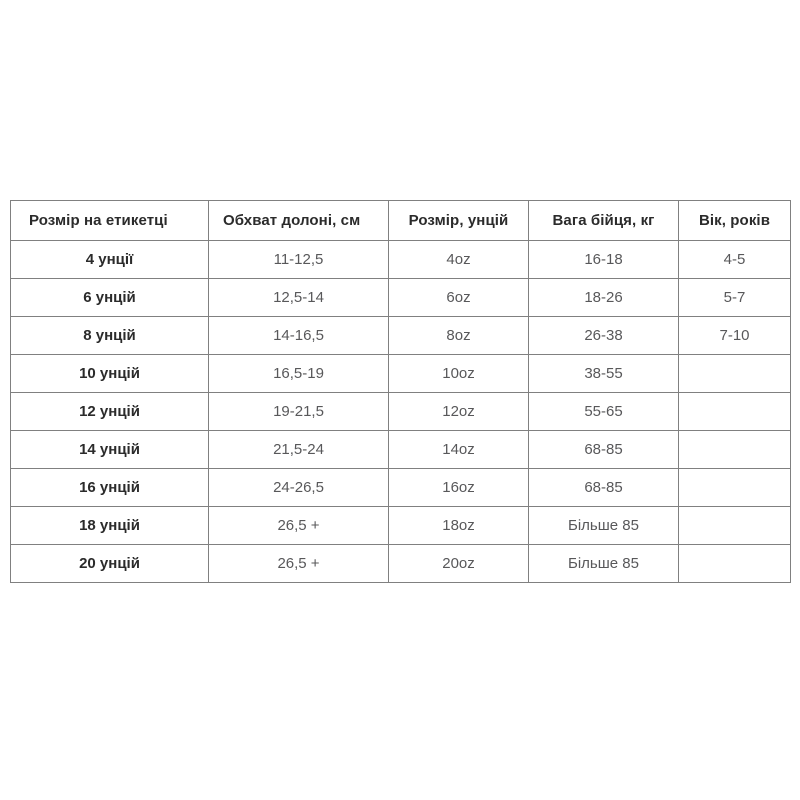 The height and width of the screenshot is (800, 800). I want to click on column-header-label: Розмір на етикетці, so click(109, 220).